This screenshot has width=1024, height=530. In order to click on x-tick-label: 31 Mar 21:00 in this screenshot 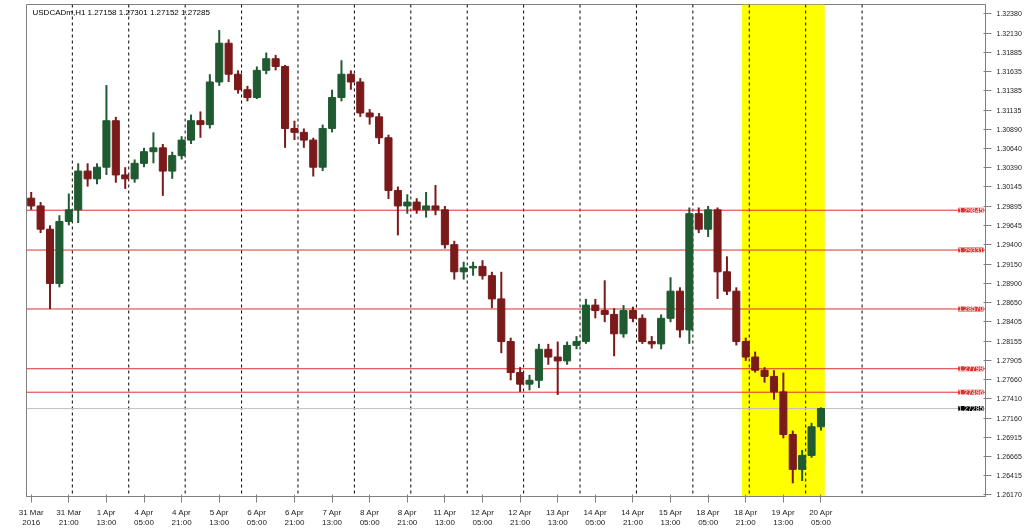, I will do `click(69, 517)`.